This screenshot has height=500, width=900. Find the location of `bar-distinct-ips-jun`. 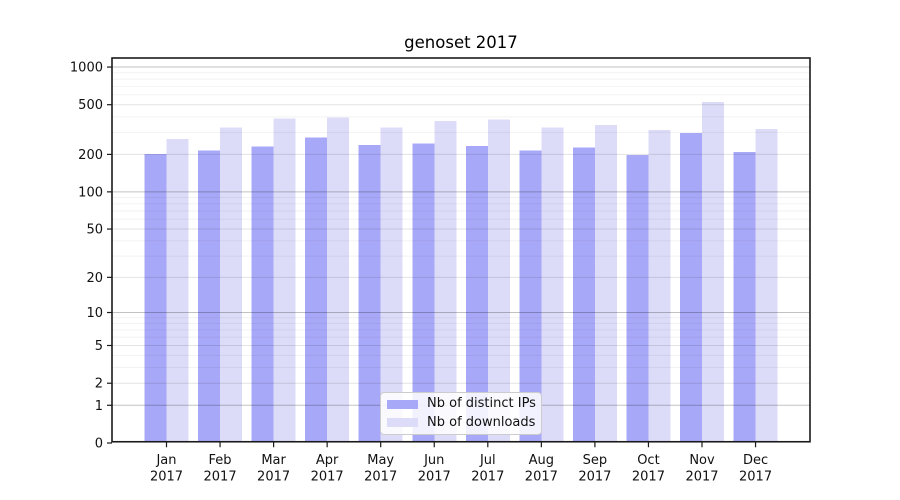

bar-distinct-ips-jun is located at coordinates (423, 292).